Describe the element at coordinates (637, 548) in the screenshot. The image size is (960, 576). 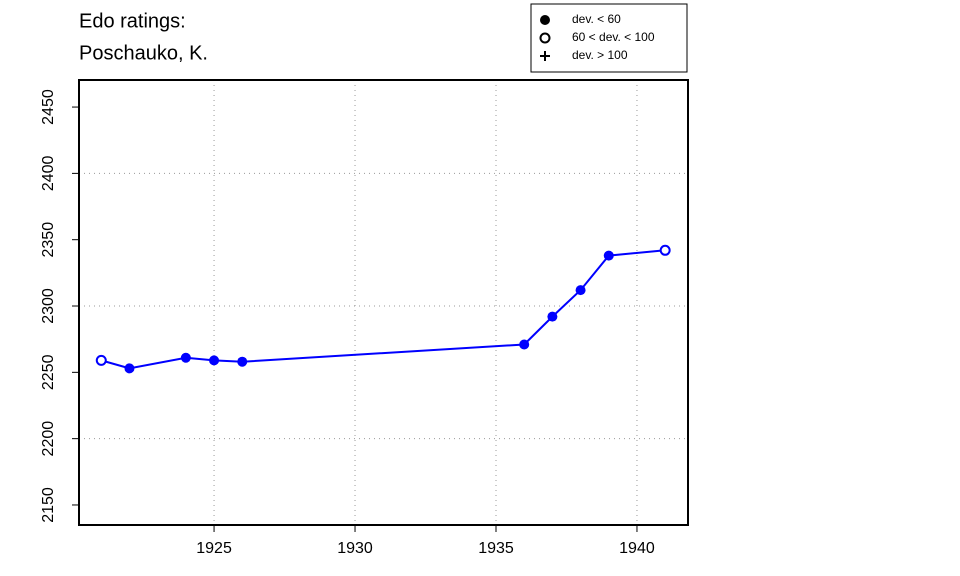
I see `x-tick-label: 1940` at that location.